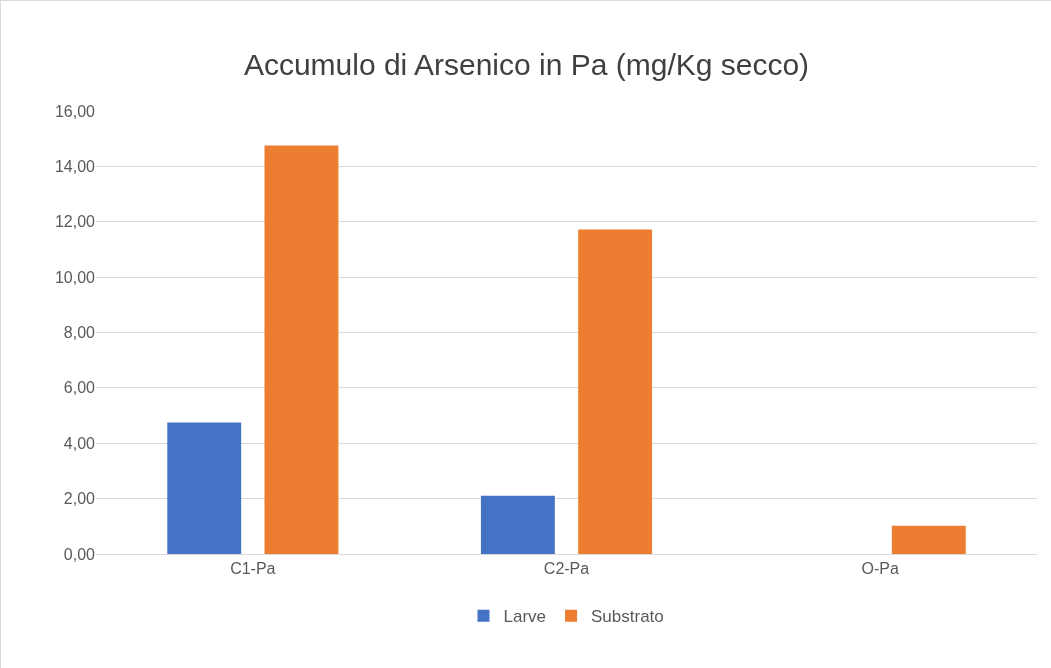 The height and width of the screenshot is (668, 1051). Describe the element at coordinates (566, 569) in the screenshot. I see `x-tick-label: C2-Pa` at that location.